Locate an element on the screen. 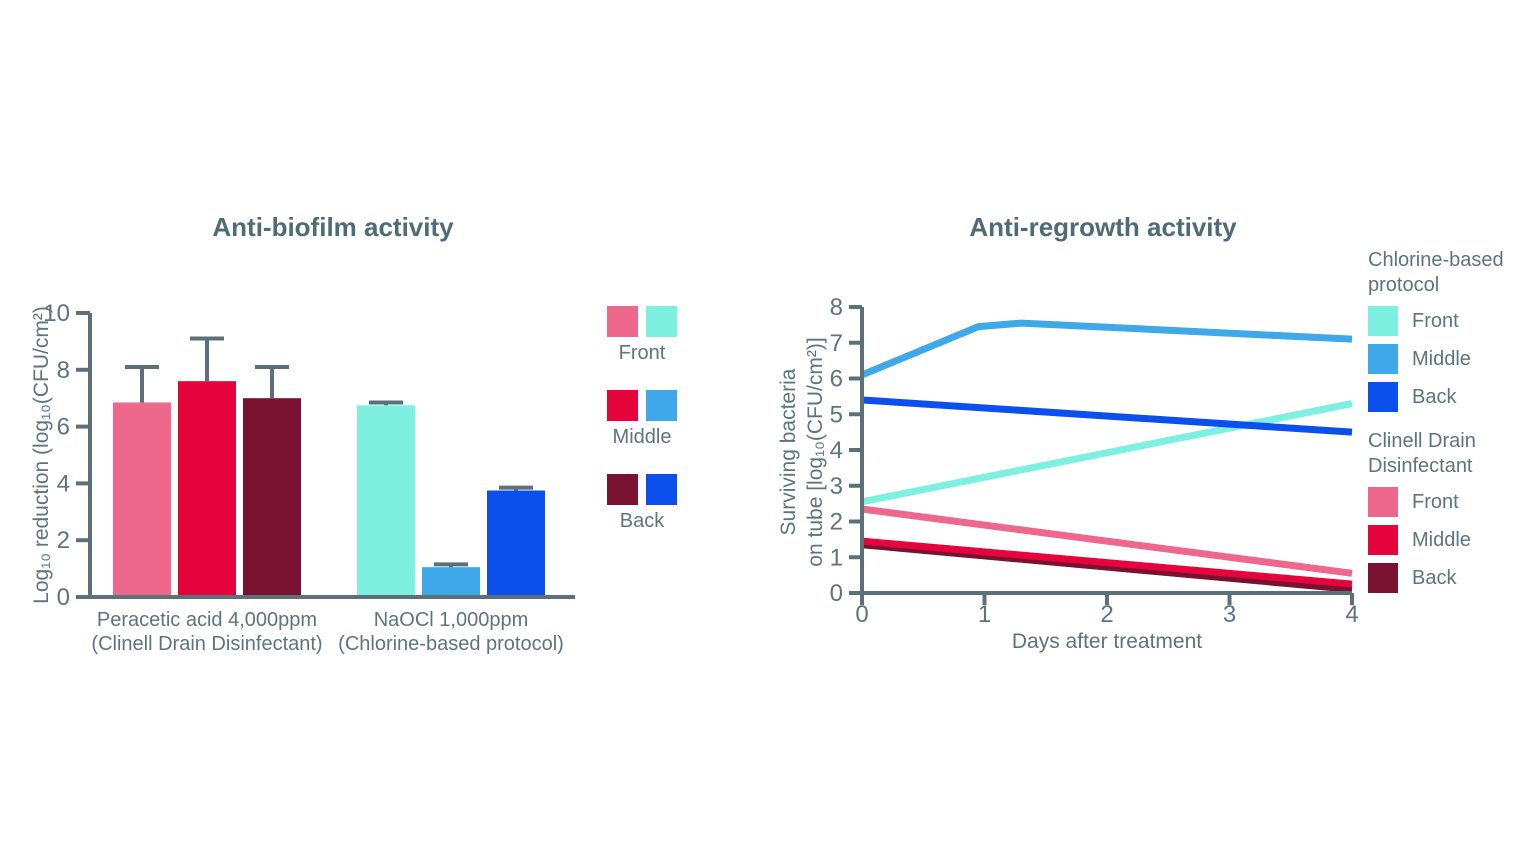 The image size is (1536, 864). y-tick-label: 5 is located at coordinates (836, 414).